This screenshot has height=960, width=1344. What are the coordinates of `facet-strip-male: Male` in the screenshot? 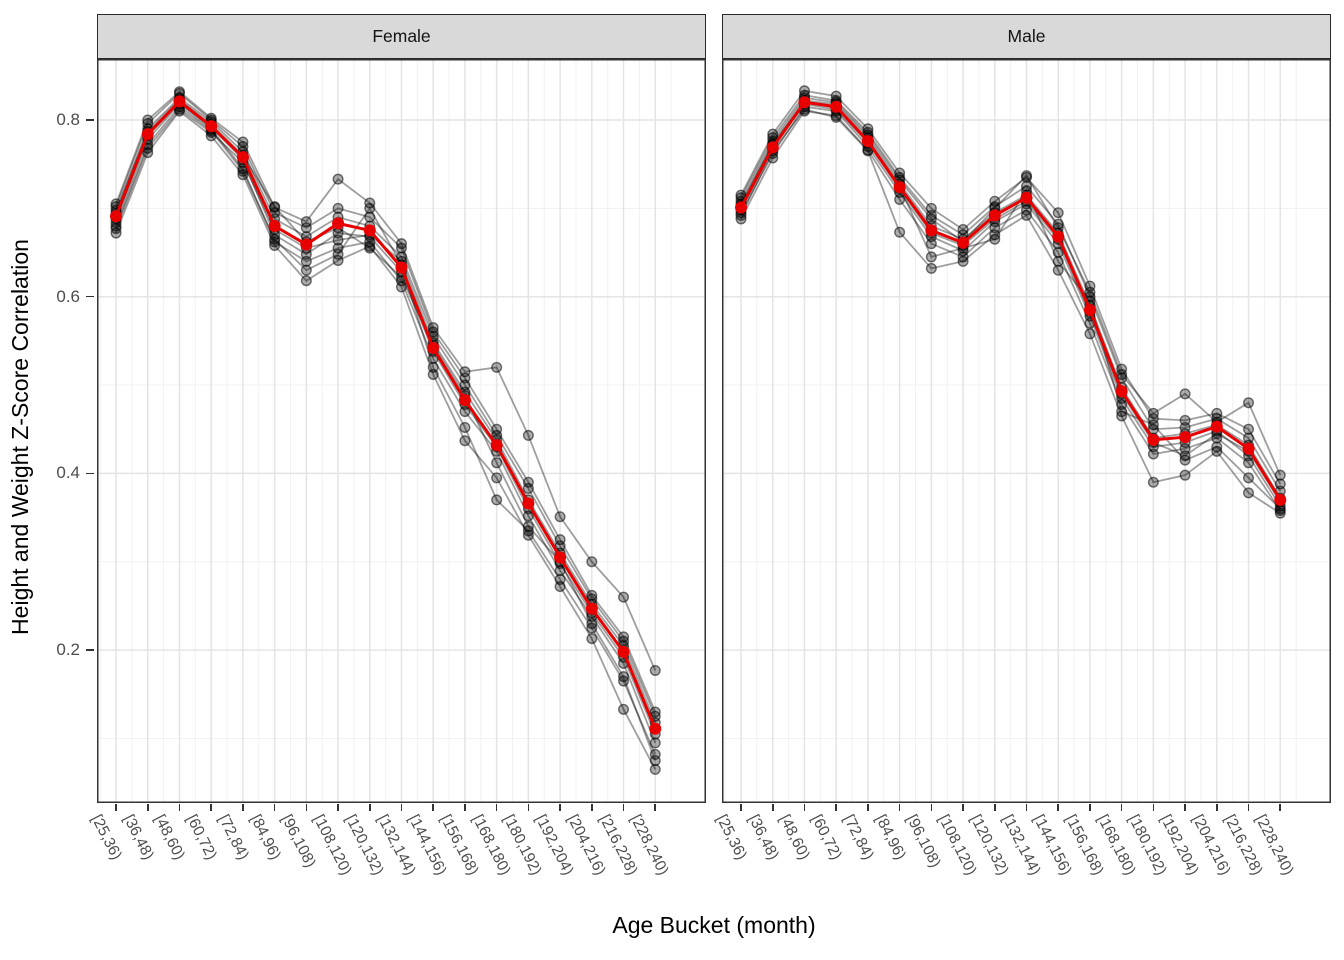 It's located at (1026, 36).